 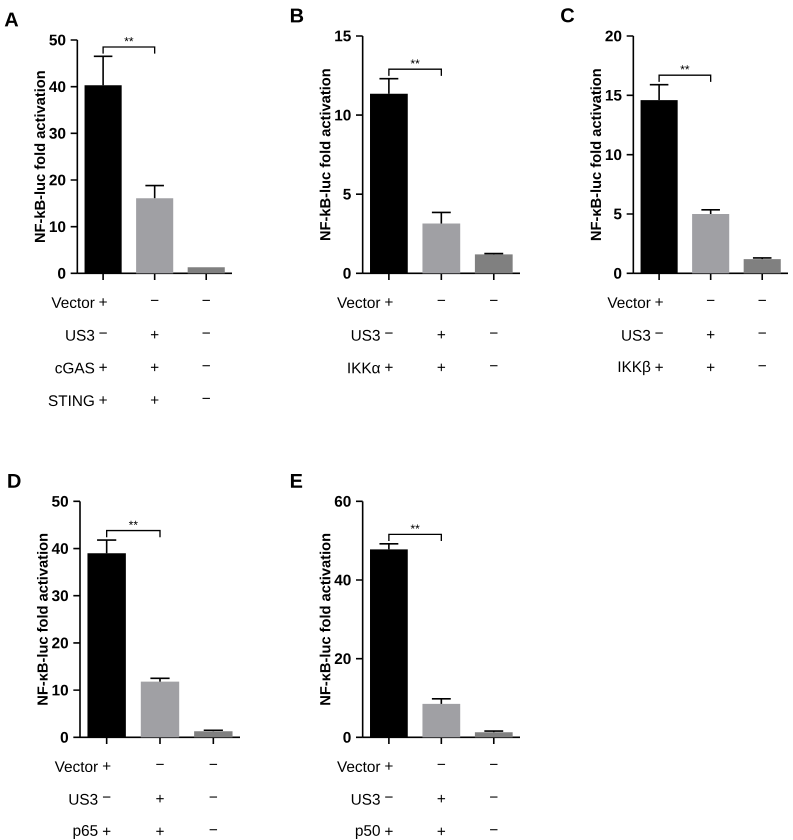 I want to click on y-axis-title: NF-kB-luc fold activation, so click(x=39, y=156).